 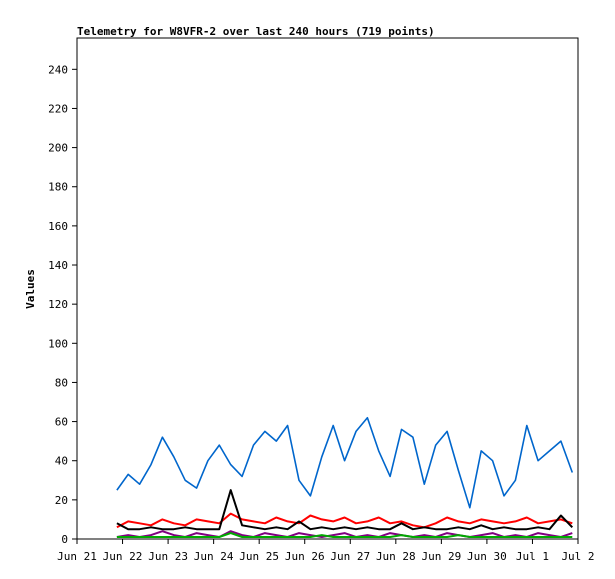 I want to click on x-tick-label: Jul 1, so click(x=532, y=556).